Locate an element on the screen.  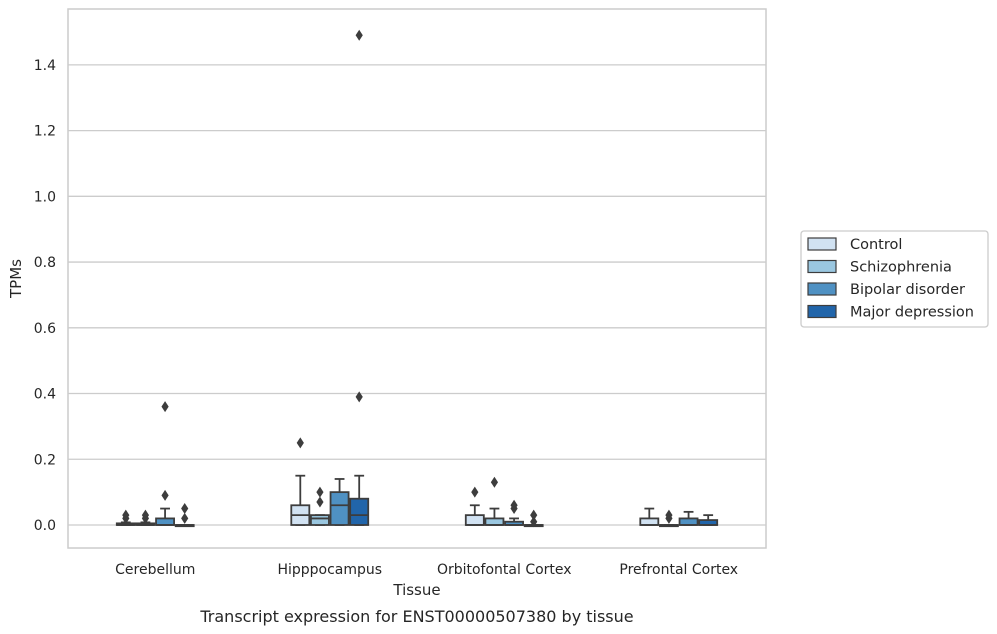
legend-label: Major depression is located at coordinates (912, 313).